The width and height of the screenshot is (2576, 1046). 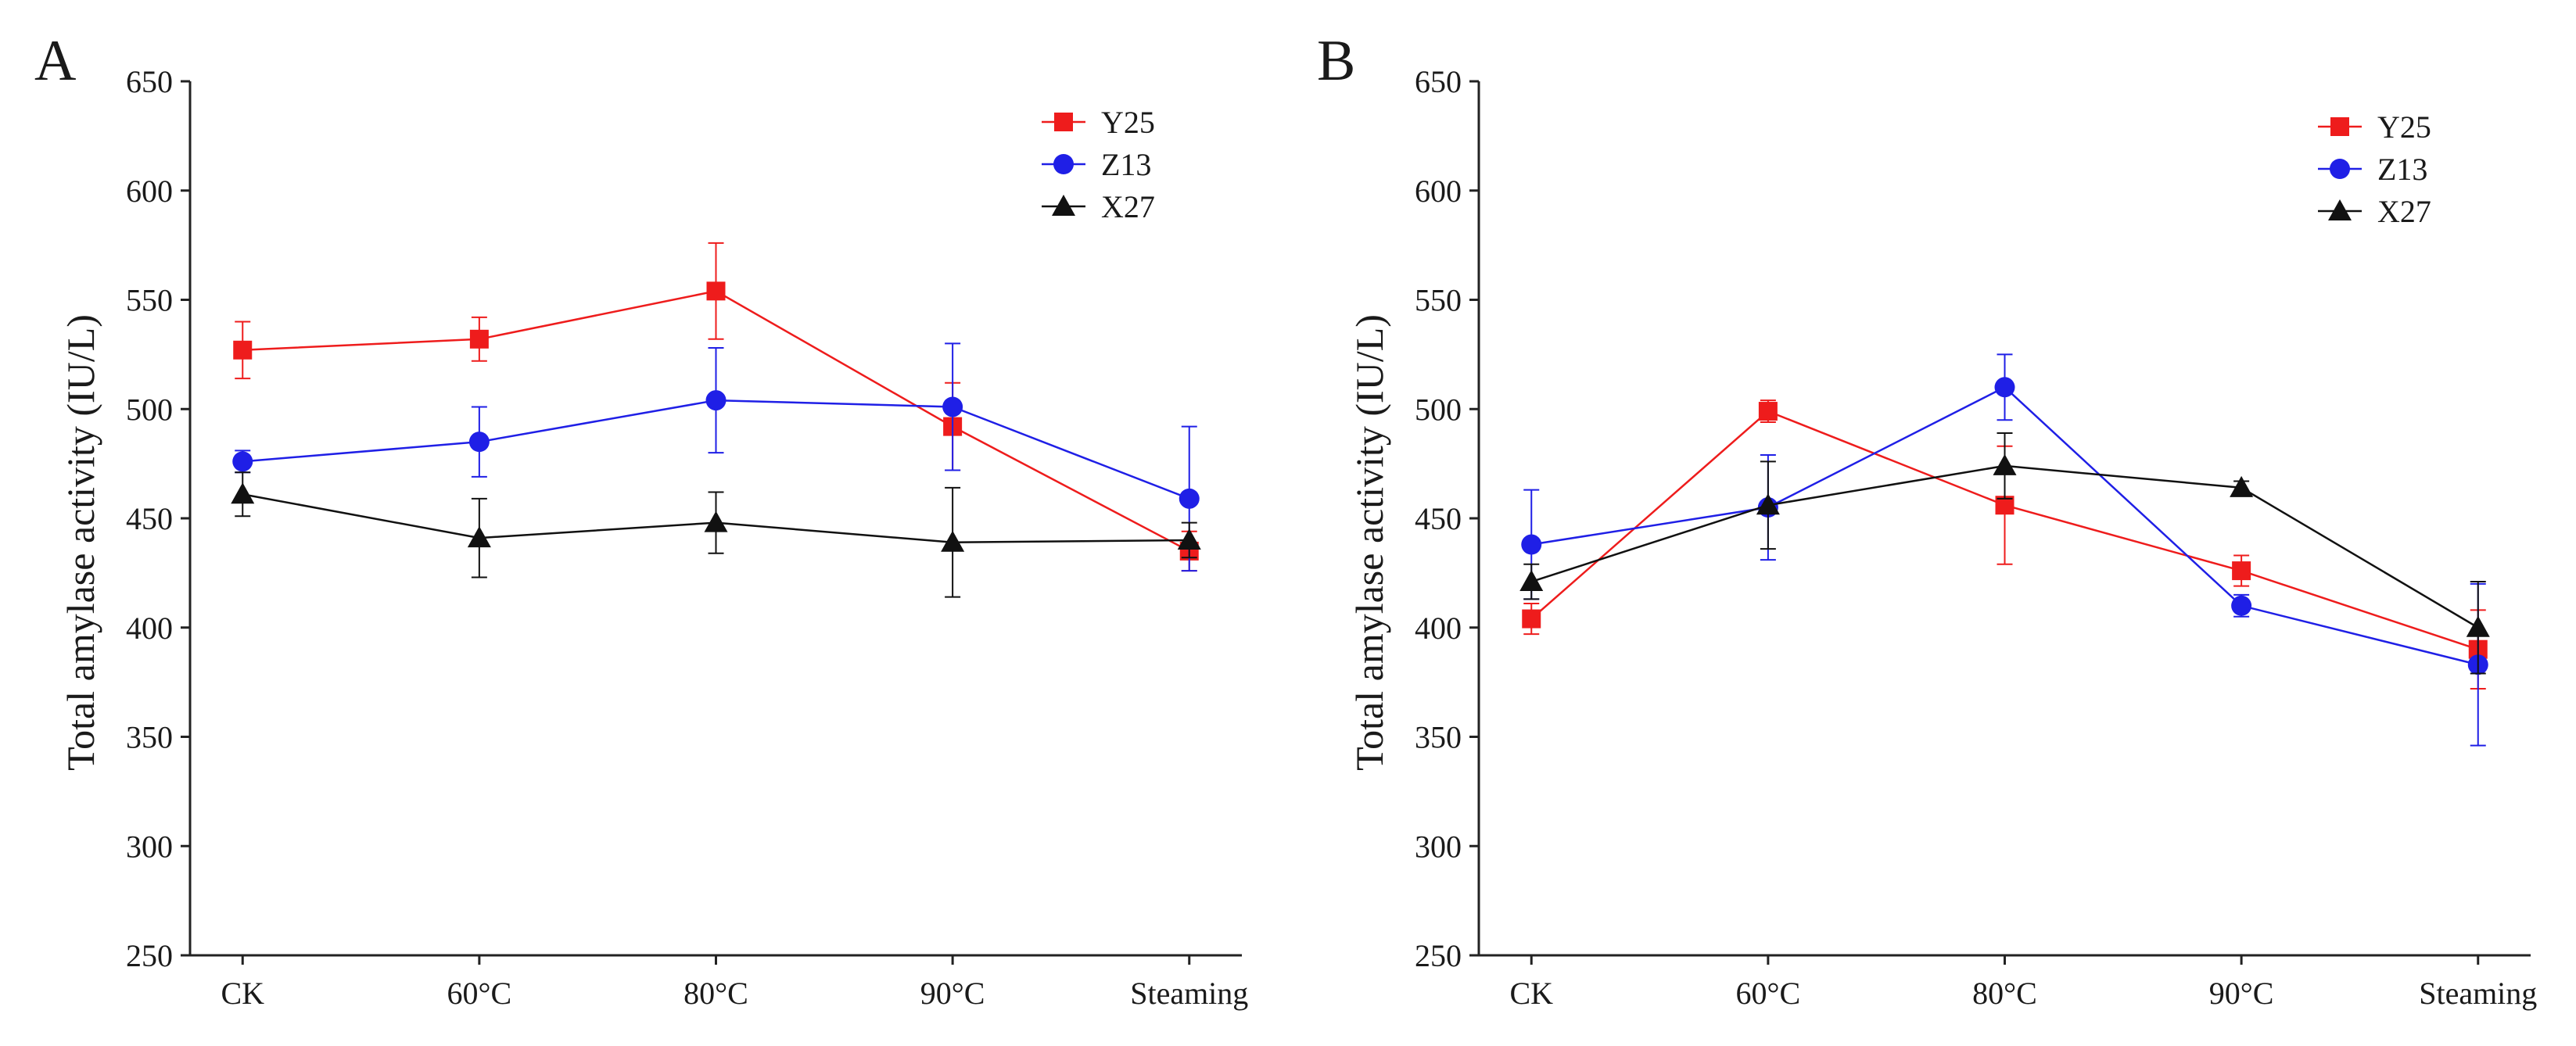 What do you see at coordinates (2374, 169) in the screenshot?
I see `legend-b: Y25 Z13 X27` at bounding box center [2374, 169].